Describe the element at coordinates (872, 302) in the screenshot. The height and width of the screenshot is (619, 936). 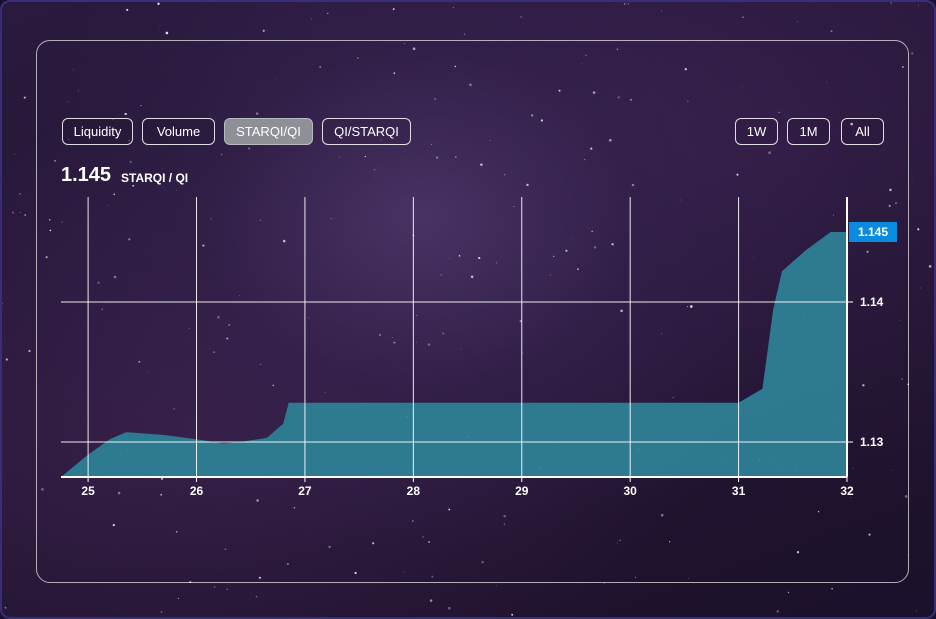
I see `y-tick-label: 1.14` at that location.